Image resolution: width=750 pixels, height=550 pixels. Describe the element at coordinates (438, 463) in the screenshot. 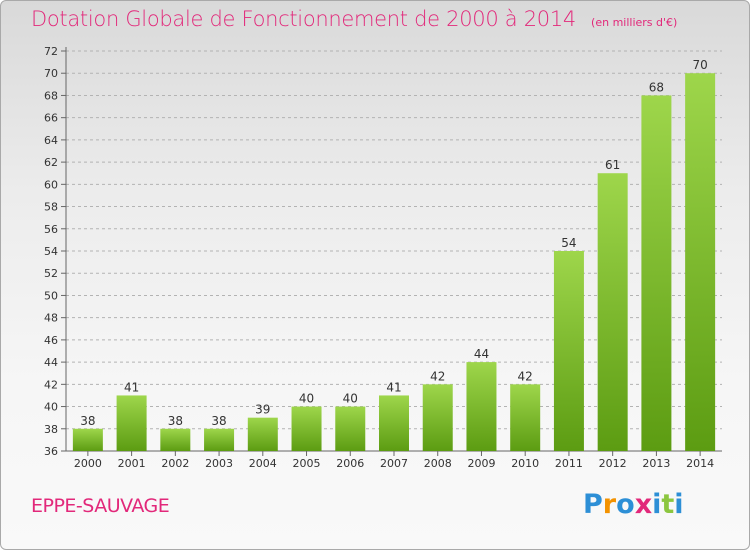

I see `x-tick-label: 2008` at that location.